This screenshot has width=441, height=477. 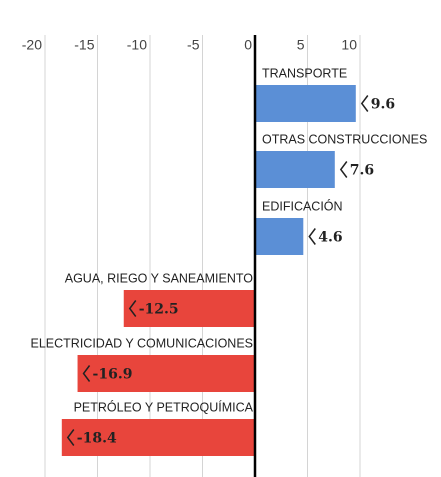 I want to click on x-tick-label: -5, so click(x=193, y=45).